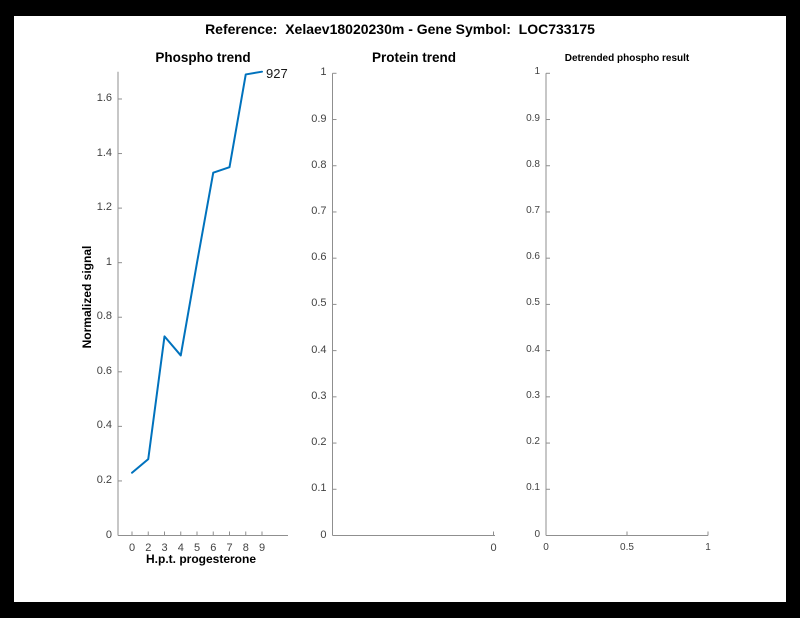  I want to click on x-tick-label: 2, so click(148, 547).